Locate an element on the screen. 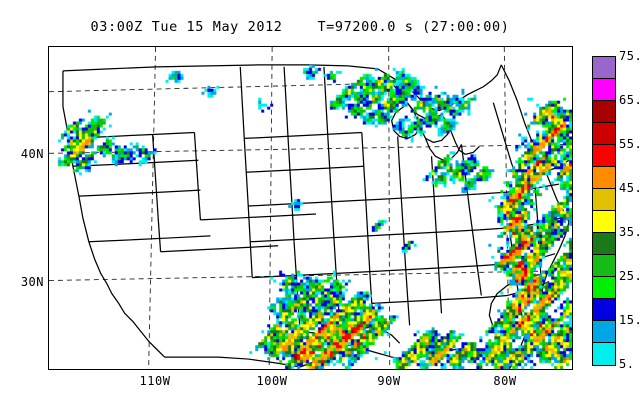 This screenshot has width=640, height=400. colorbar is located at coordinates (604, 211).